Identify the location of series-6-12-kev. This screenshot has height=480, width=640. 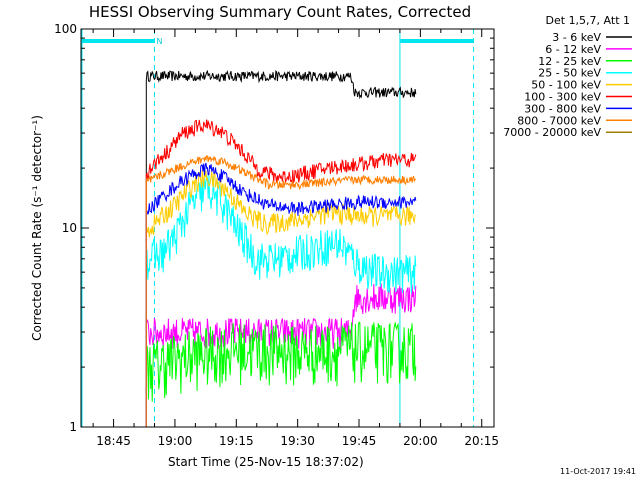
(281, 355).